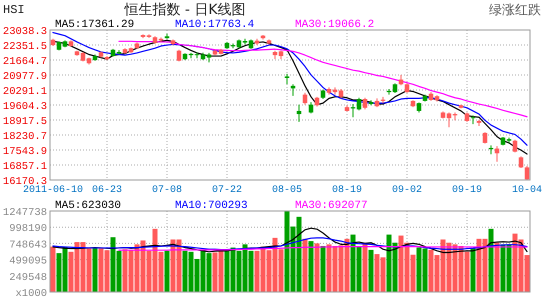 The image size is (545, 300). What do you see at coordinates (527, 190) in the screenshot?
I see `x-tick-label: 10-04` at bounding box center [527, 190].